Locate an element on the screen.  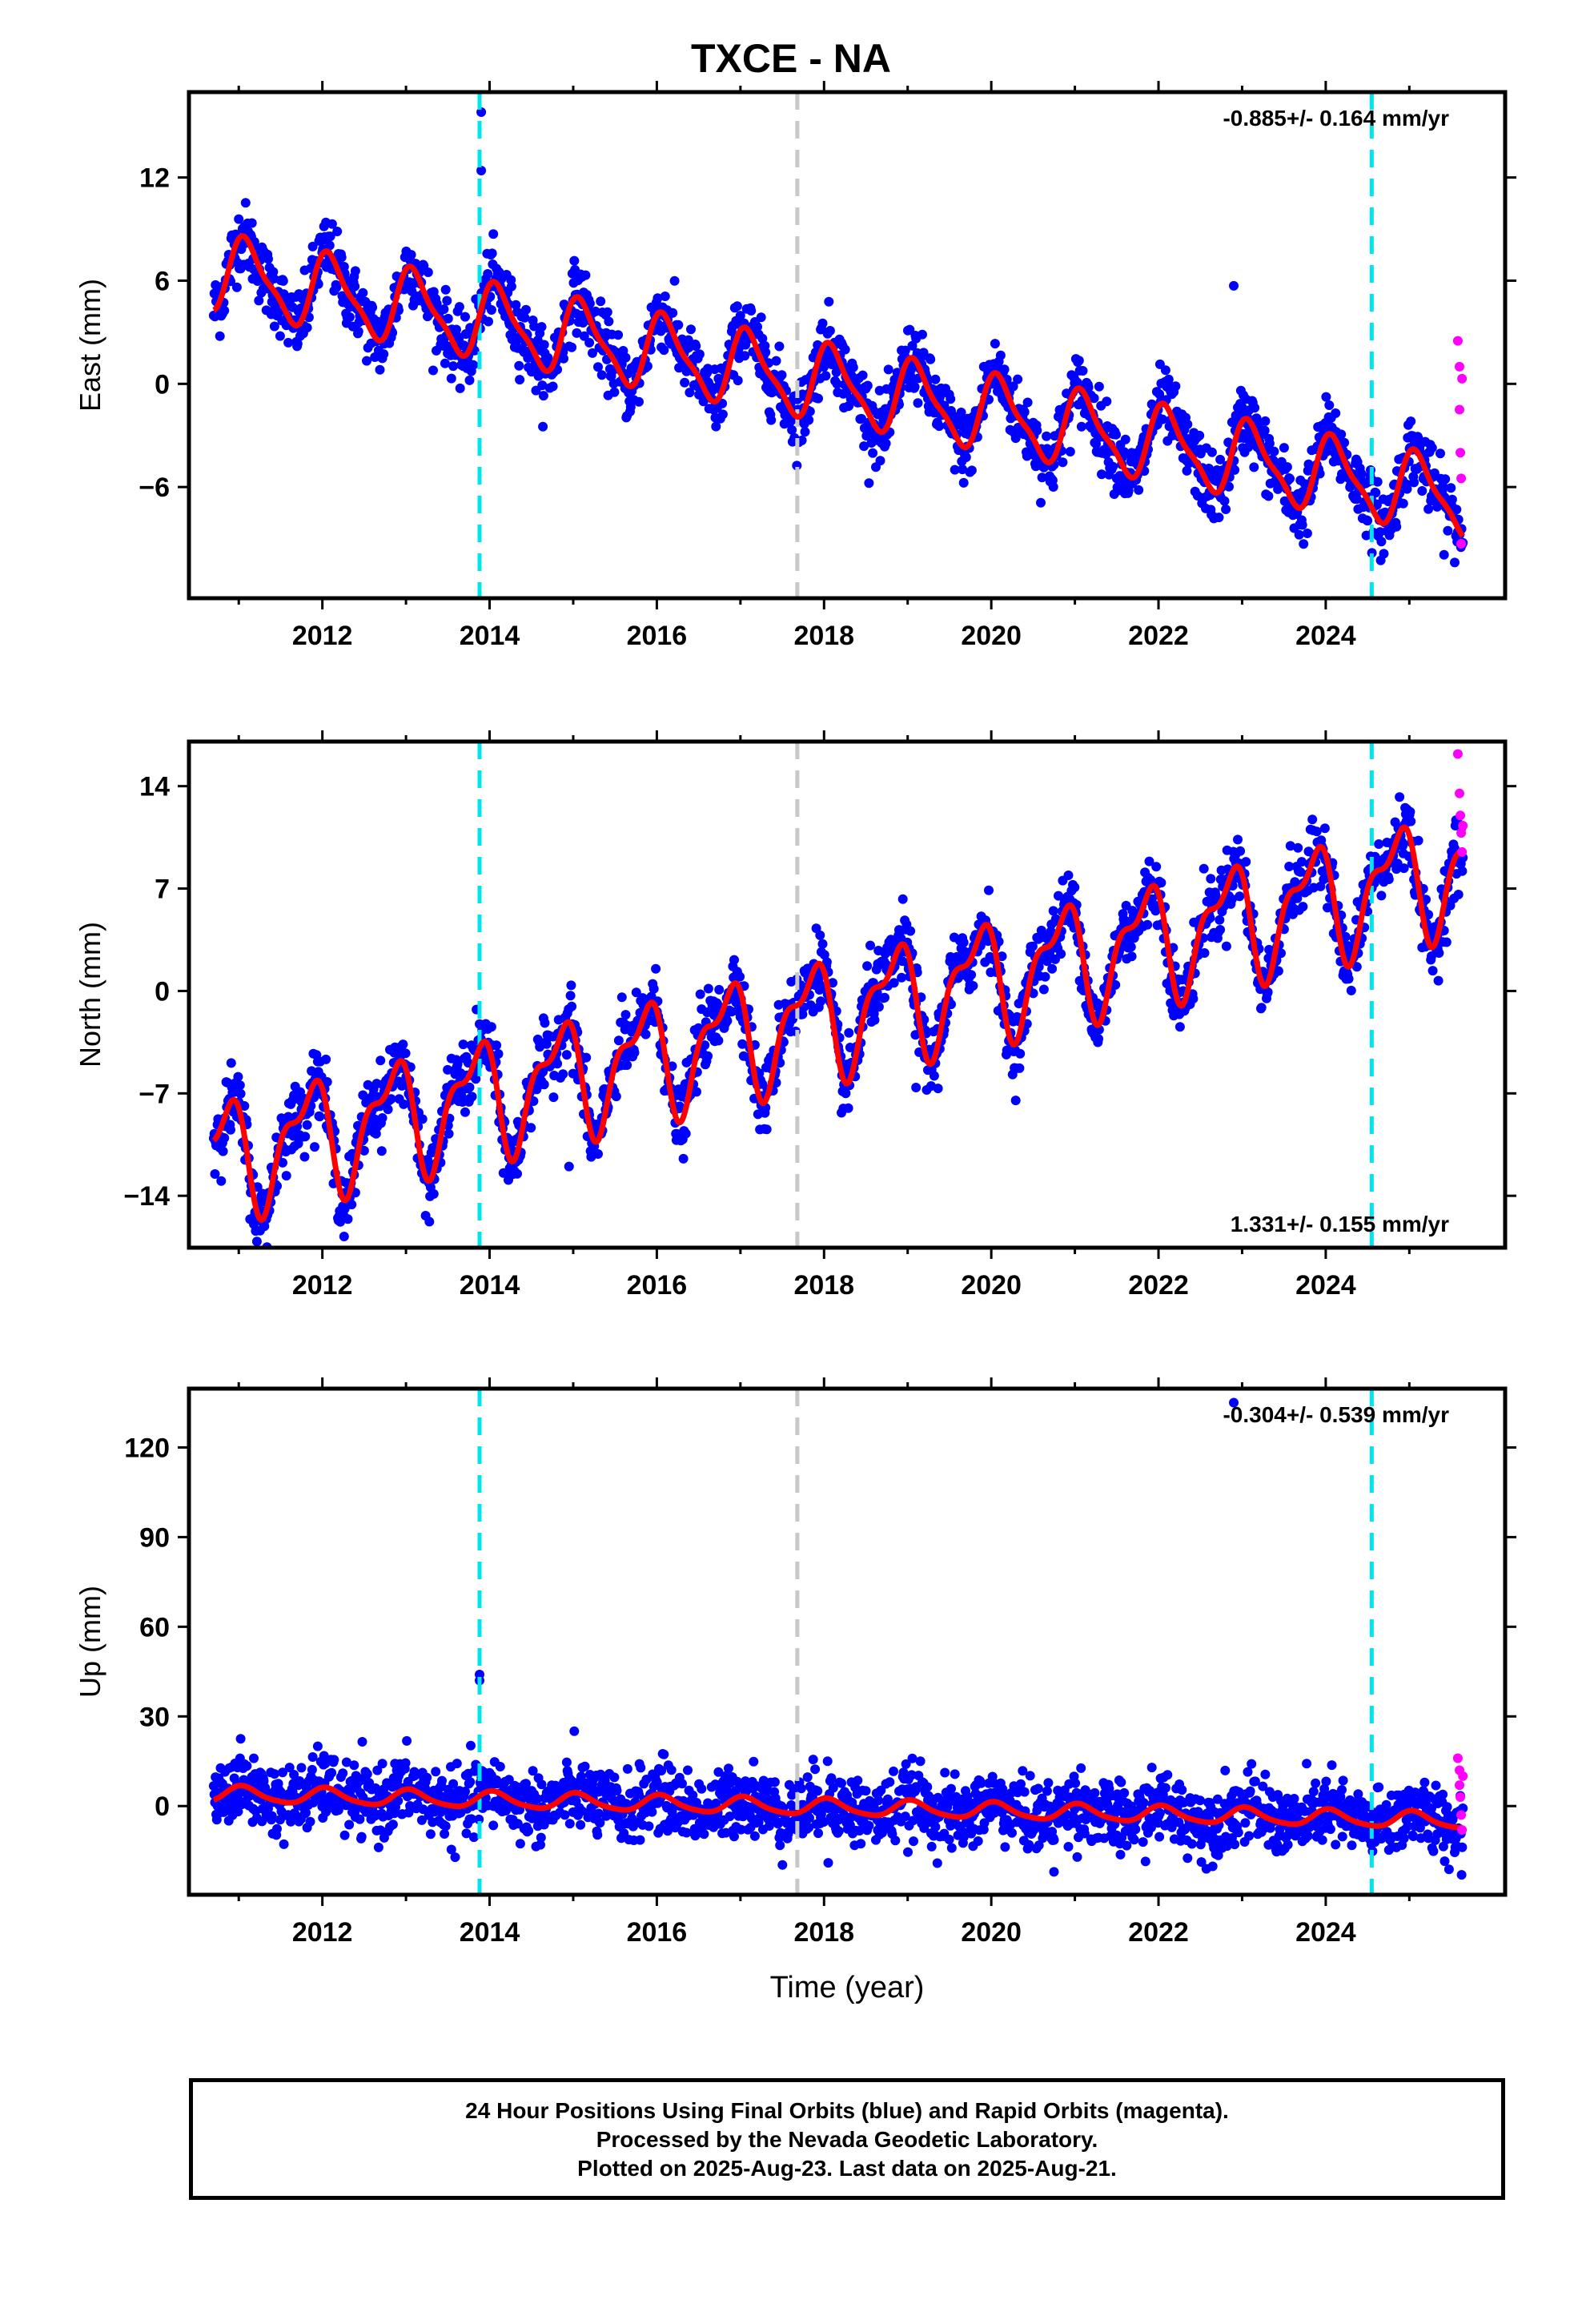
y-tick-label: −14 is located at coordinates (146, 1196).